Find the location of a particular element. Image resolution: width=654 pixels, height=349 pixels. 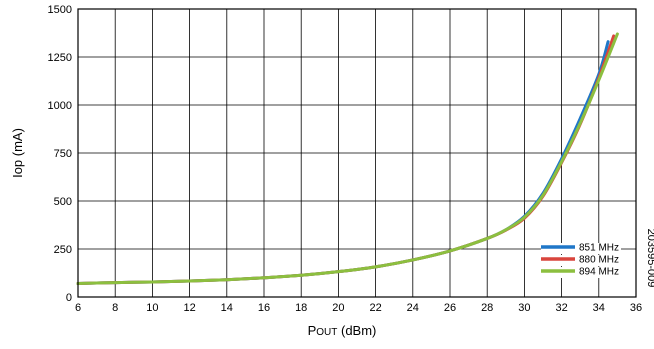

y-tick-label: 1000 is located at coordinates (60, 106).